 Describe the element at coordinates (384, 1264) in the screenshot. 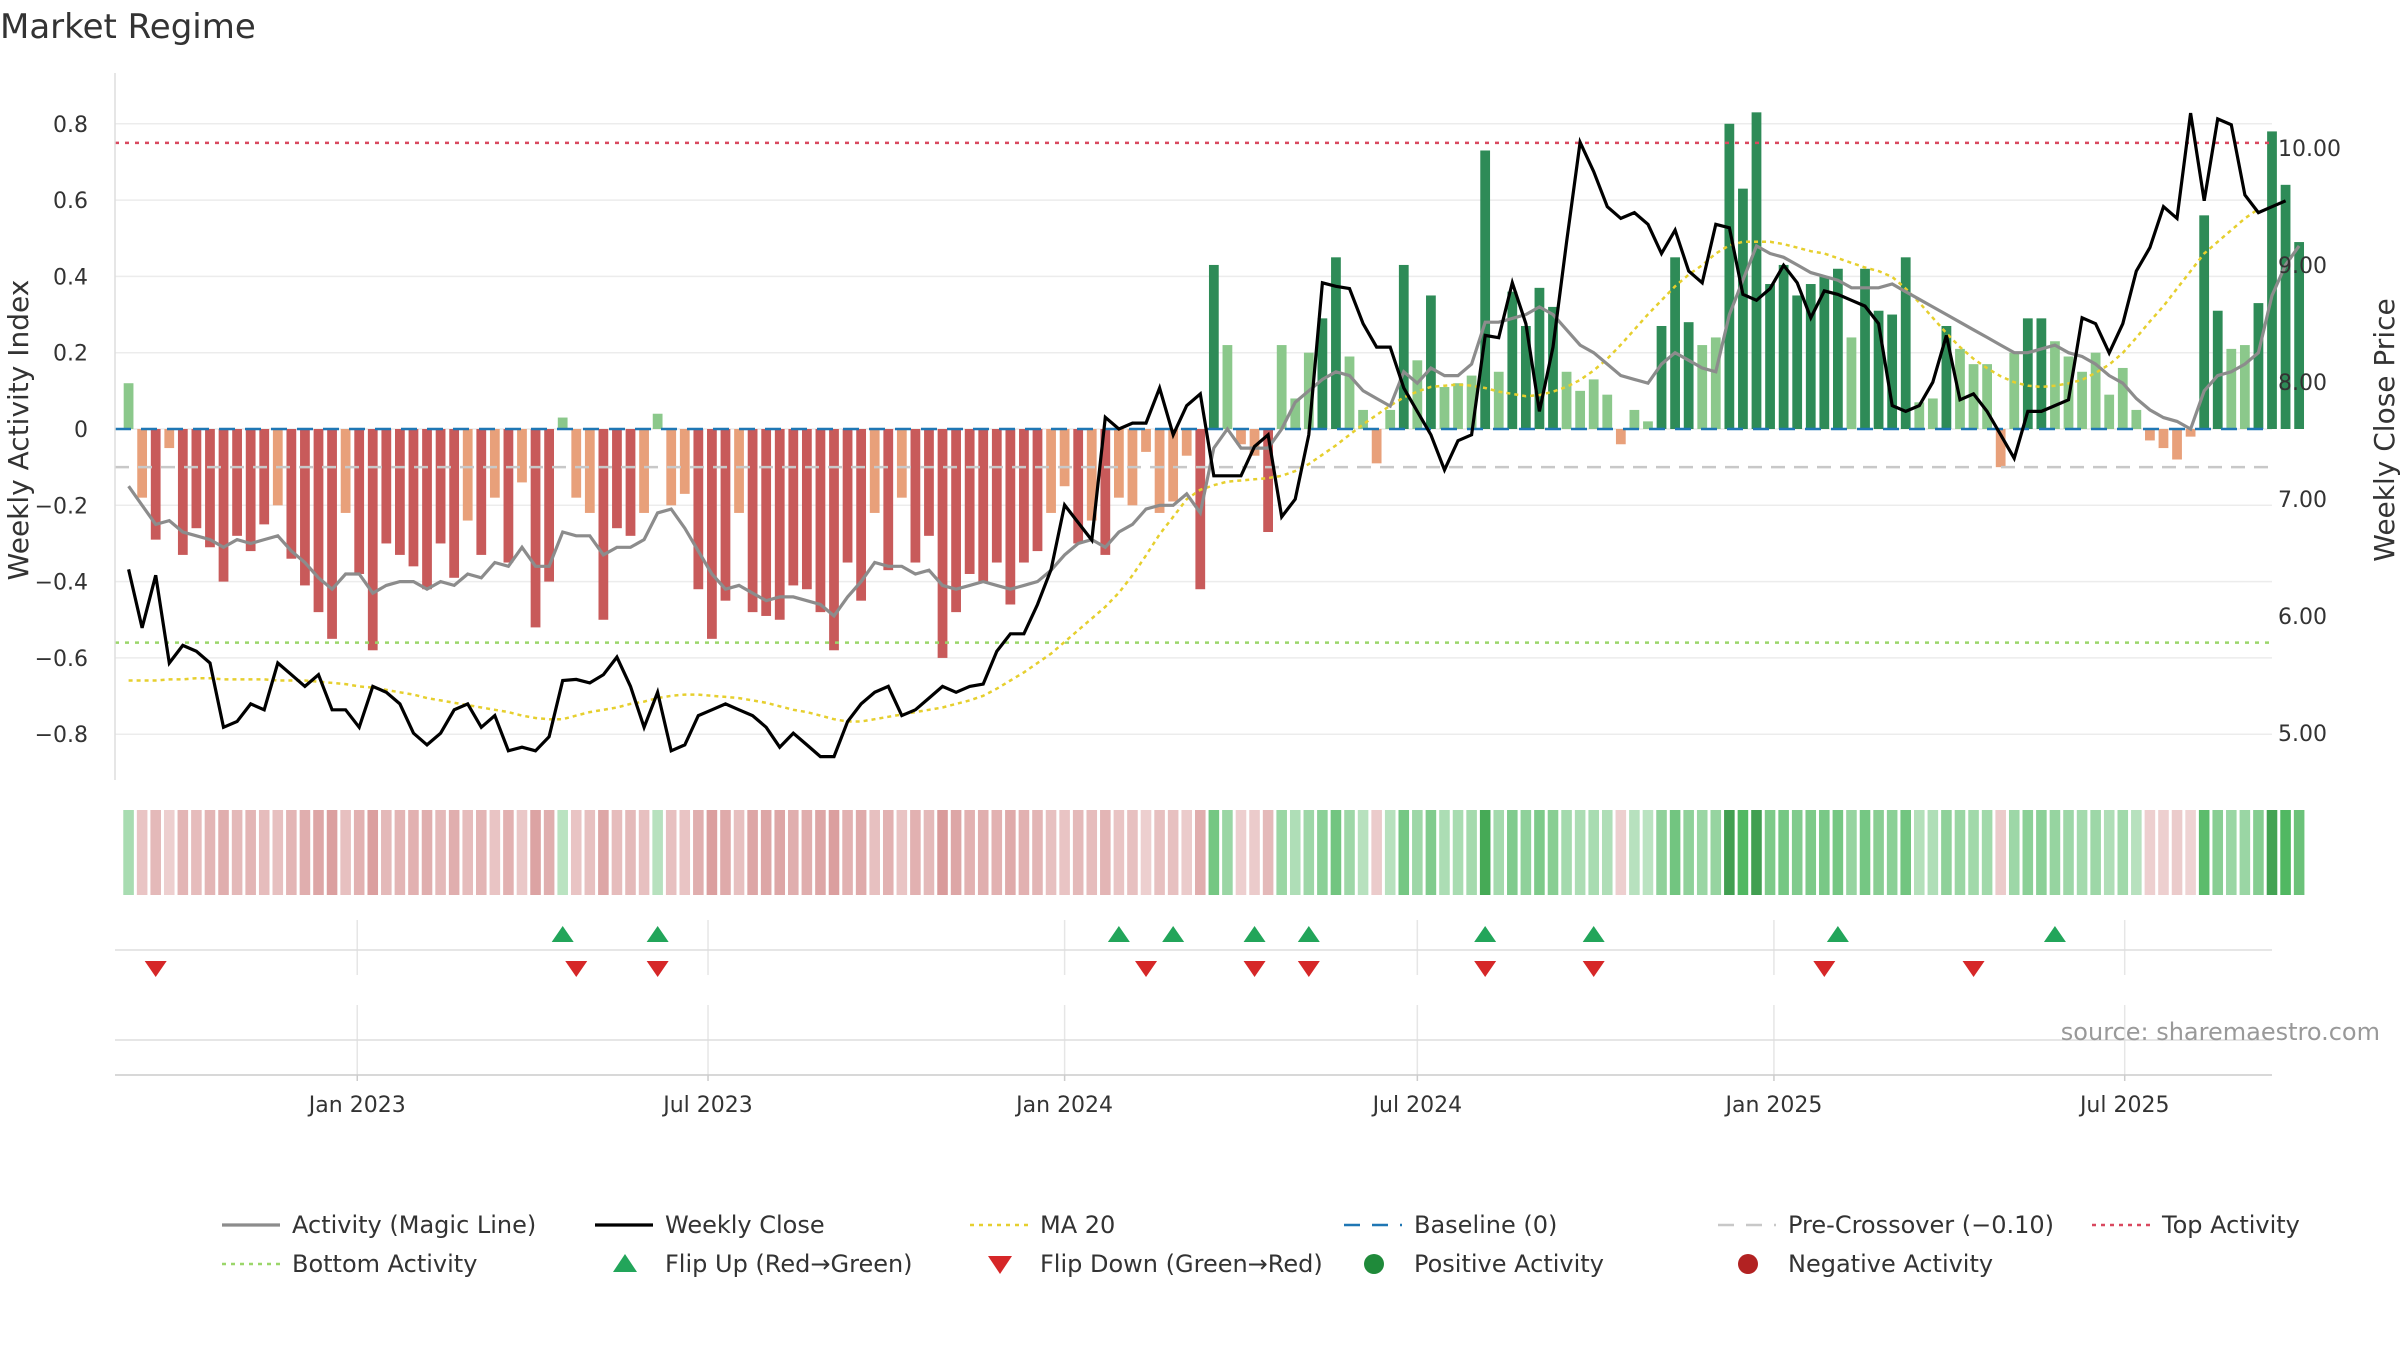

I see `legend-label: Bottom Activity` at that location.